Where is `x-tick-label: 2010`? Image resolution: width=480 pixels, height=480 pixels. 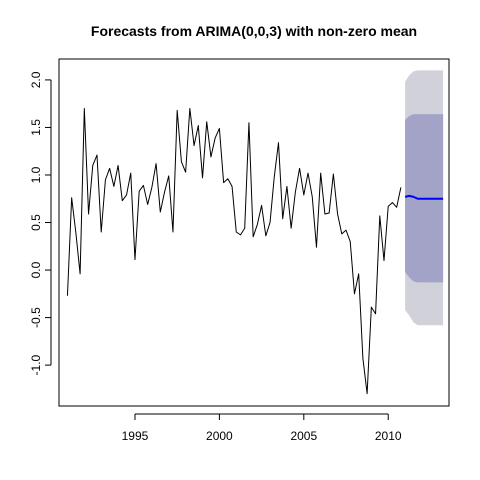 x-tick-label: 2010 is located at coordinates (388, 436).